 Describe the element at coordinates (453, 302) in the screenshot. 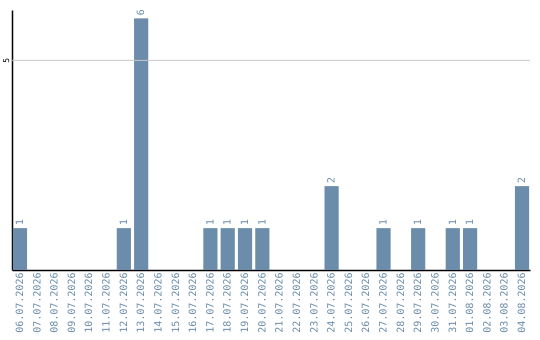

I see `x-tick-label: 31.07.2026` at that location.